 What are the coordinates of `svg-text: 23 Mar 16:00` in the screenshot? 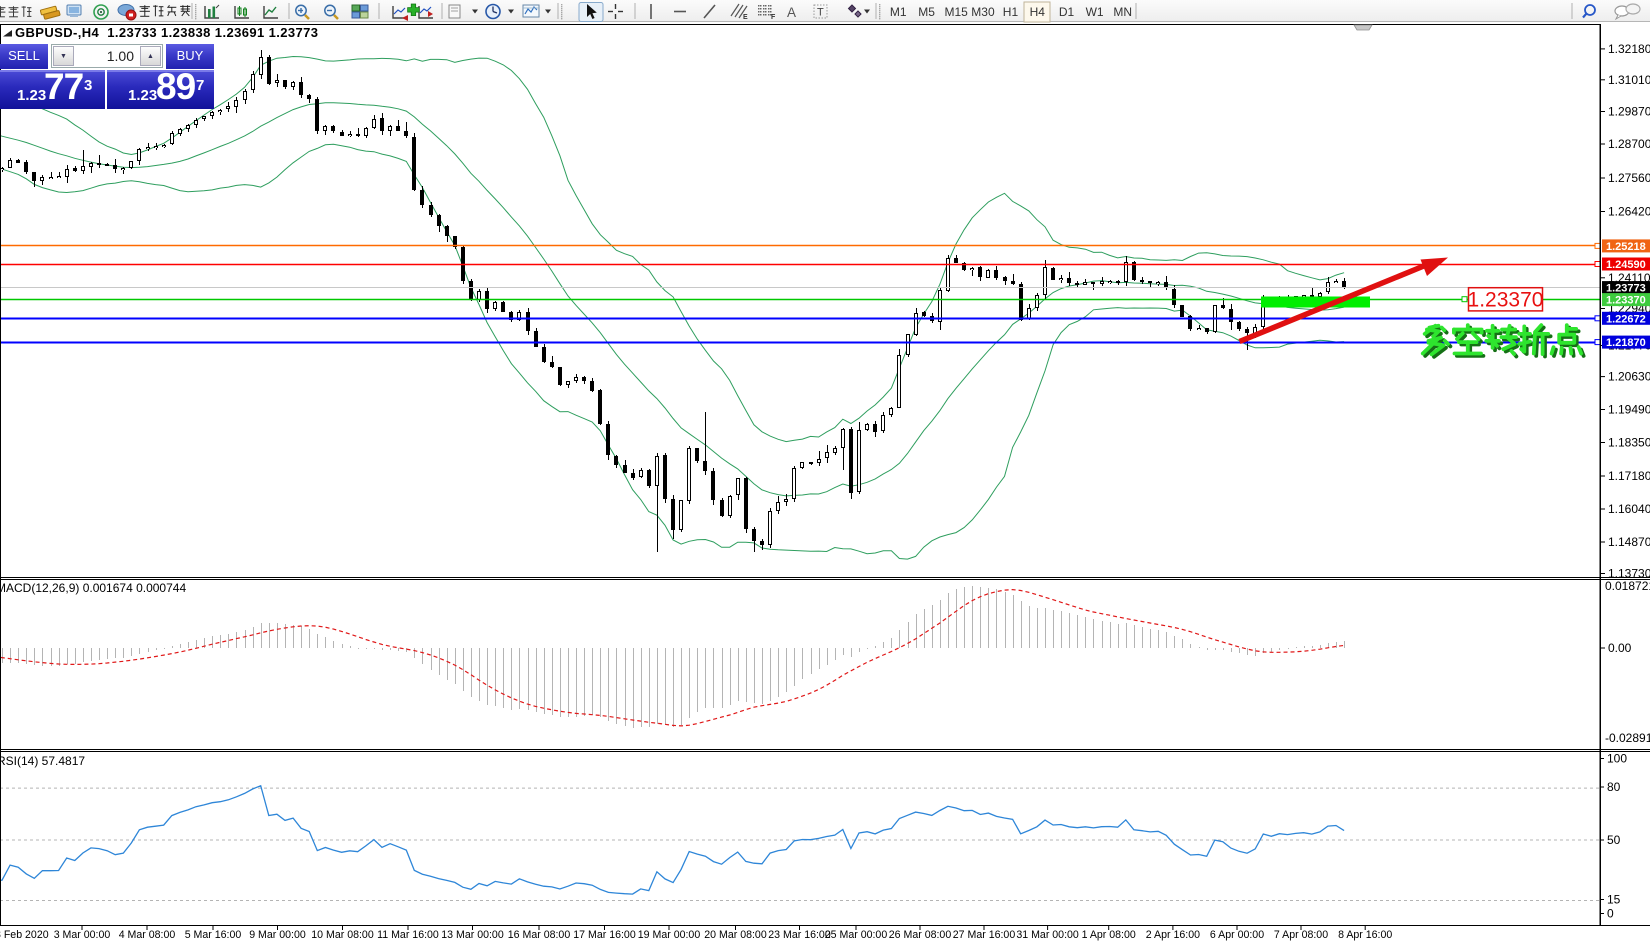 It's located at (799, 935).